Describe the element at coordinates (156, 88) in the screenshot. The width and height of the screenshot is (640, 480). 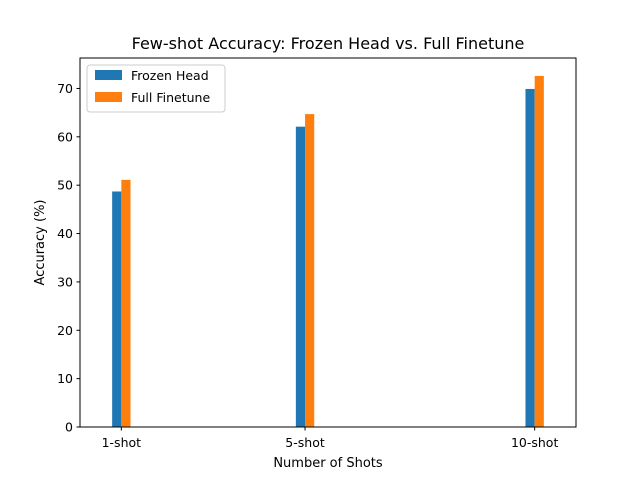
I see `legend: Frozen Head Full Finetune` at that location.